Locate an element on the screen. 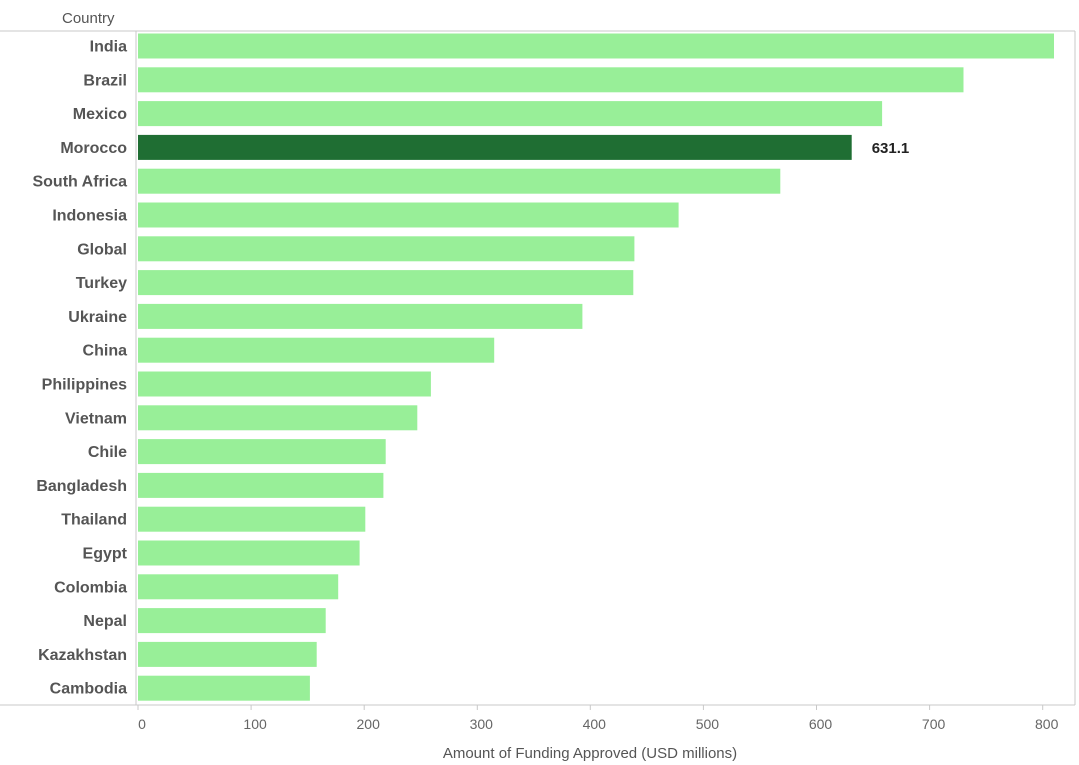 The width and height of the screenshot is (1079, 765). x-tick-label: 500 is located at coordinates (708, 724).